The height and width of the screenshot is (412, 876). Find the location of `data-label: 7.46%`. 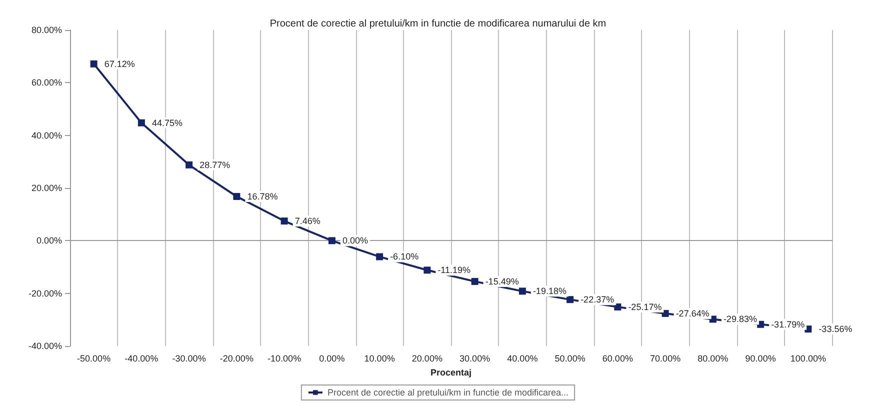

data-label: 7.46% is located at coordinates (307, 221).